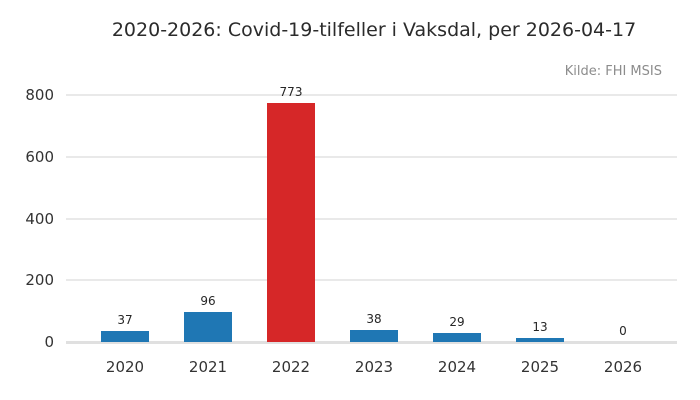 This screenshot has height=400, width=700. What do you see at coordinates (623, 331) in the screenshot?
I see `bar-value-label-2026: 0` at bounding box center [623, 331].